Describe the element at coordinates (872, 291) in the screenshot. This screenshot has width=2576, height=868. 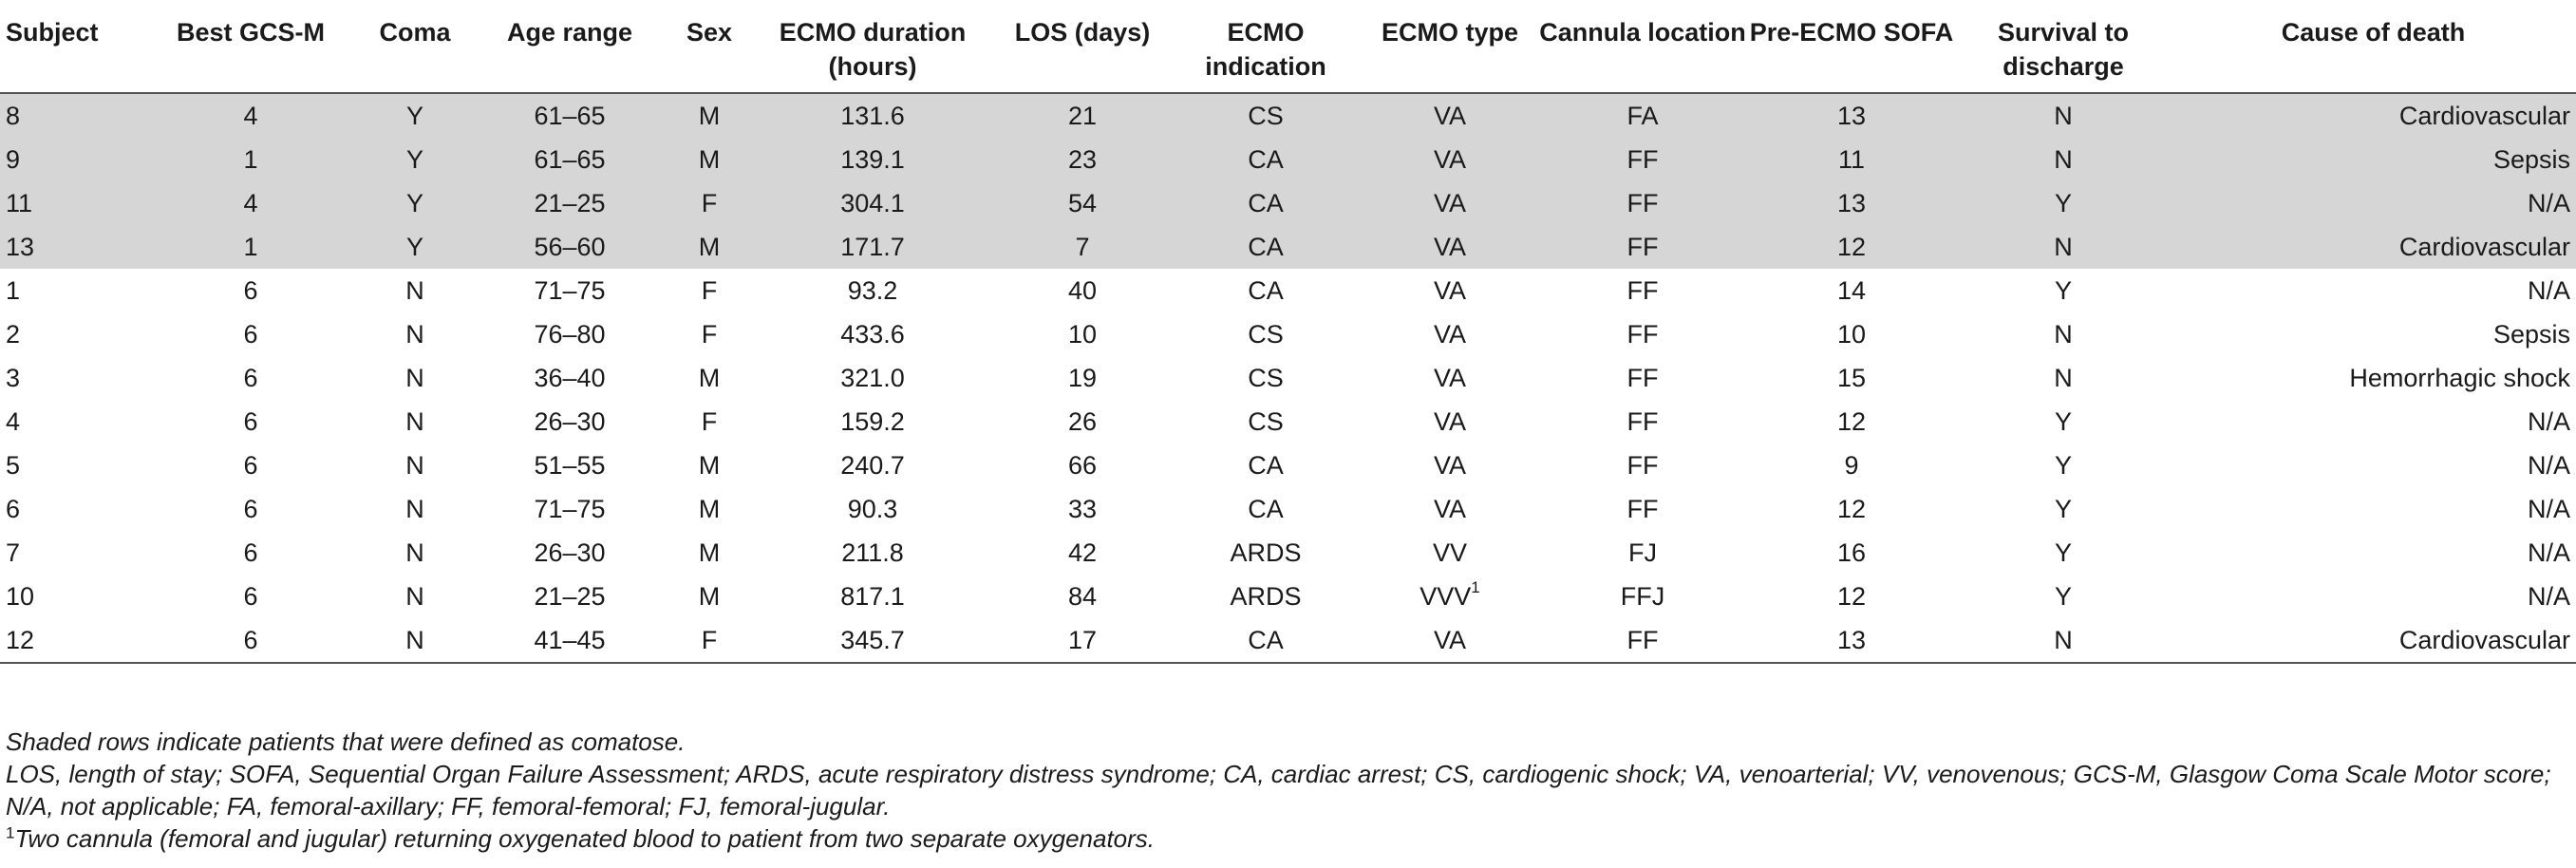
I see `cell-ecmo-duration: 93.2` at that location.